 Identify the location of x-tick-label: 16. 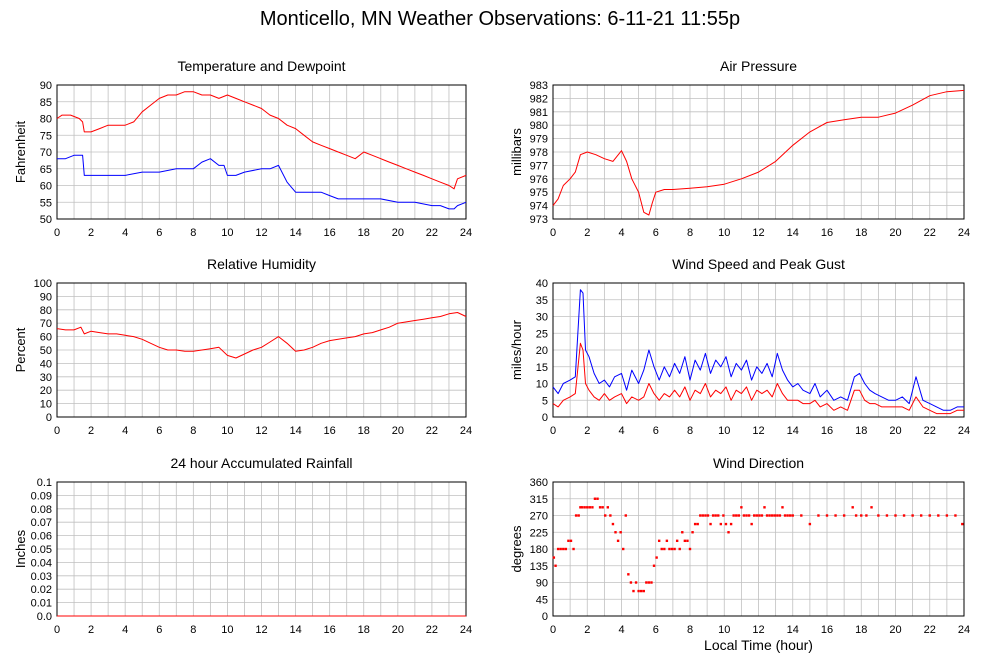
(330, 431).